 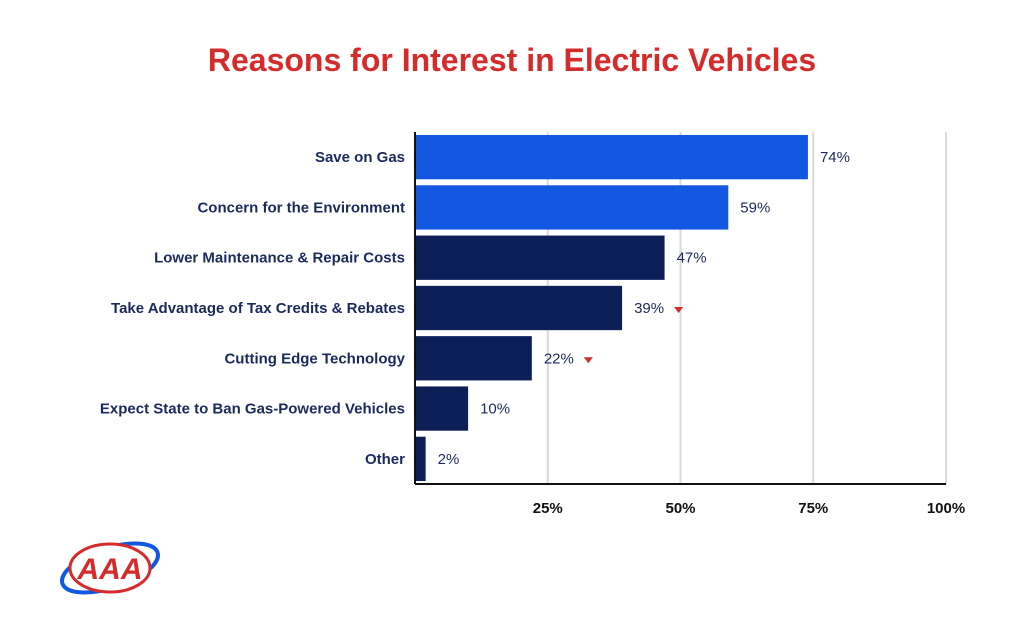 I want to click on value-label: 10%, so click(x=495, y=409).